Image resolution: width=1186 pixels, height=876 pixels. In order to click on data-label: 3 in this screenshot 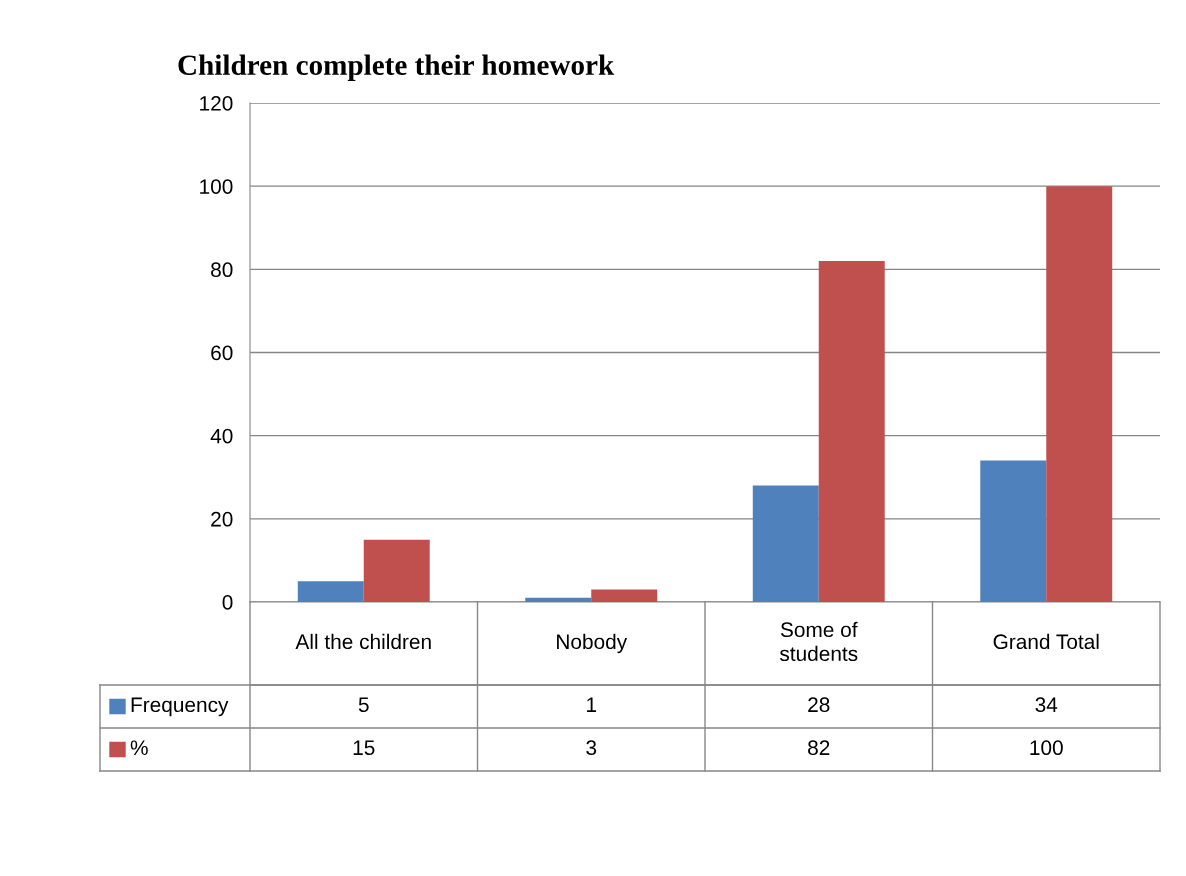, I will do `click(591, 748)`.